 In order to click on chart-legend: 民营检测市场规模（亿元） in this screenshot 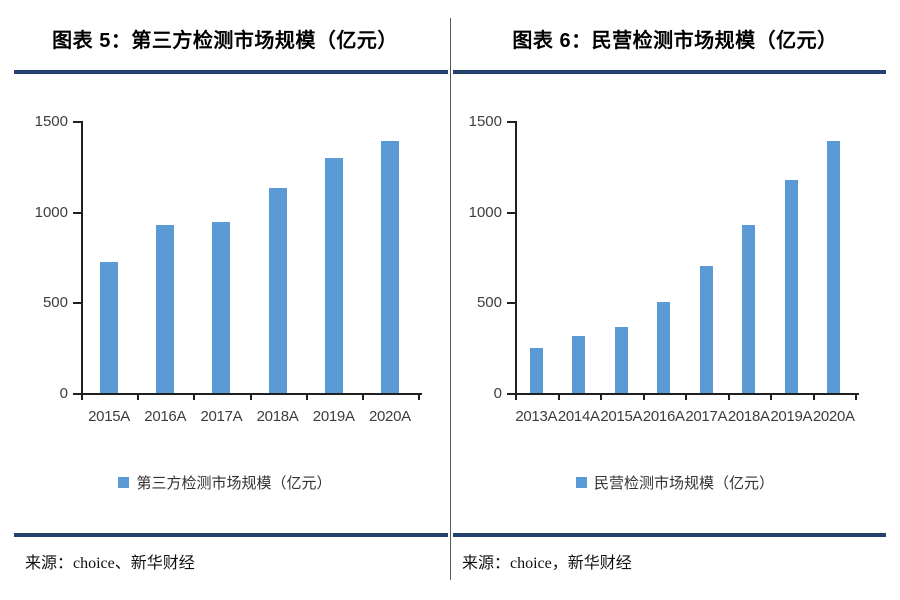, I will do `click(675, 482)`.